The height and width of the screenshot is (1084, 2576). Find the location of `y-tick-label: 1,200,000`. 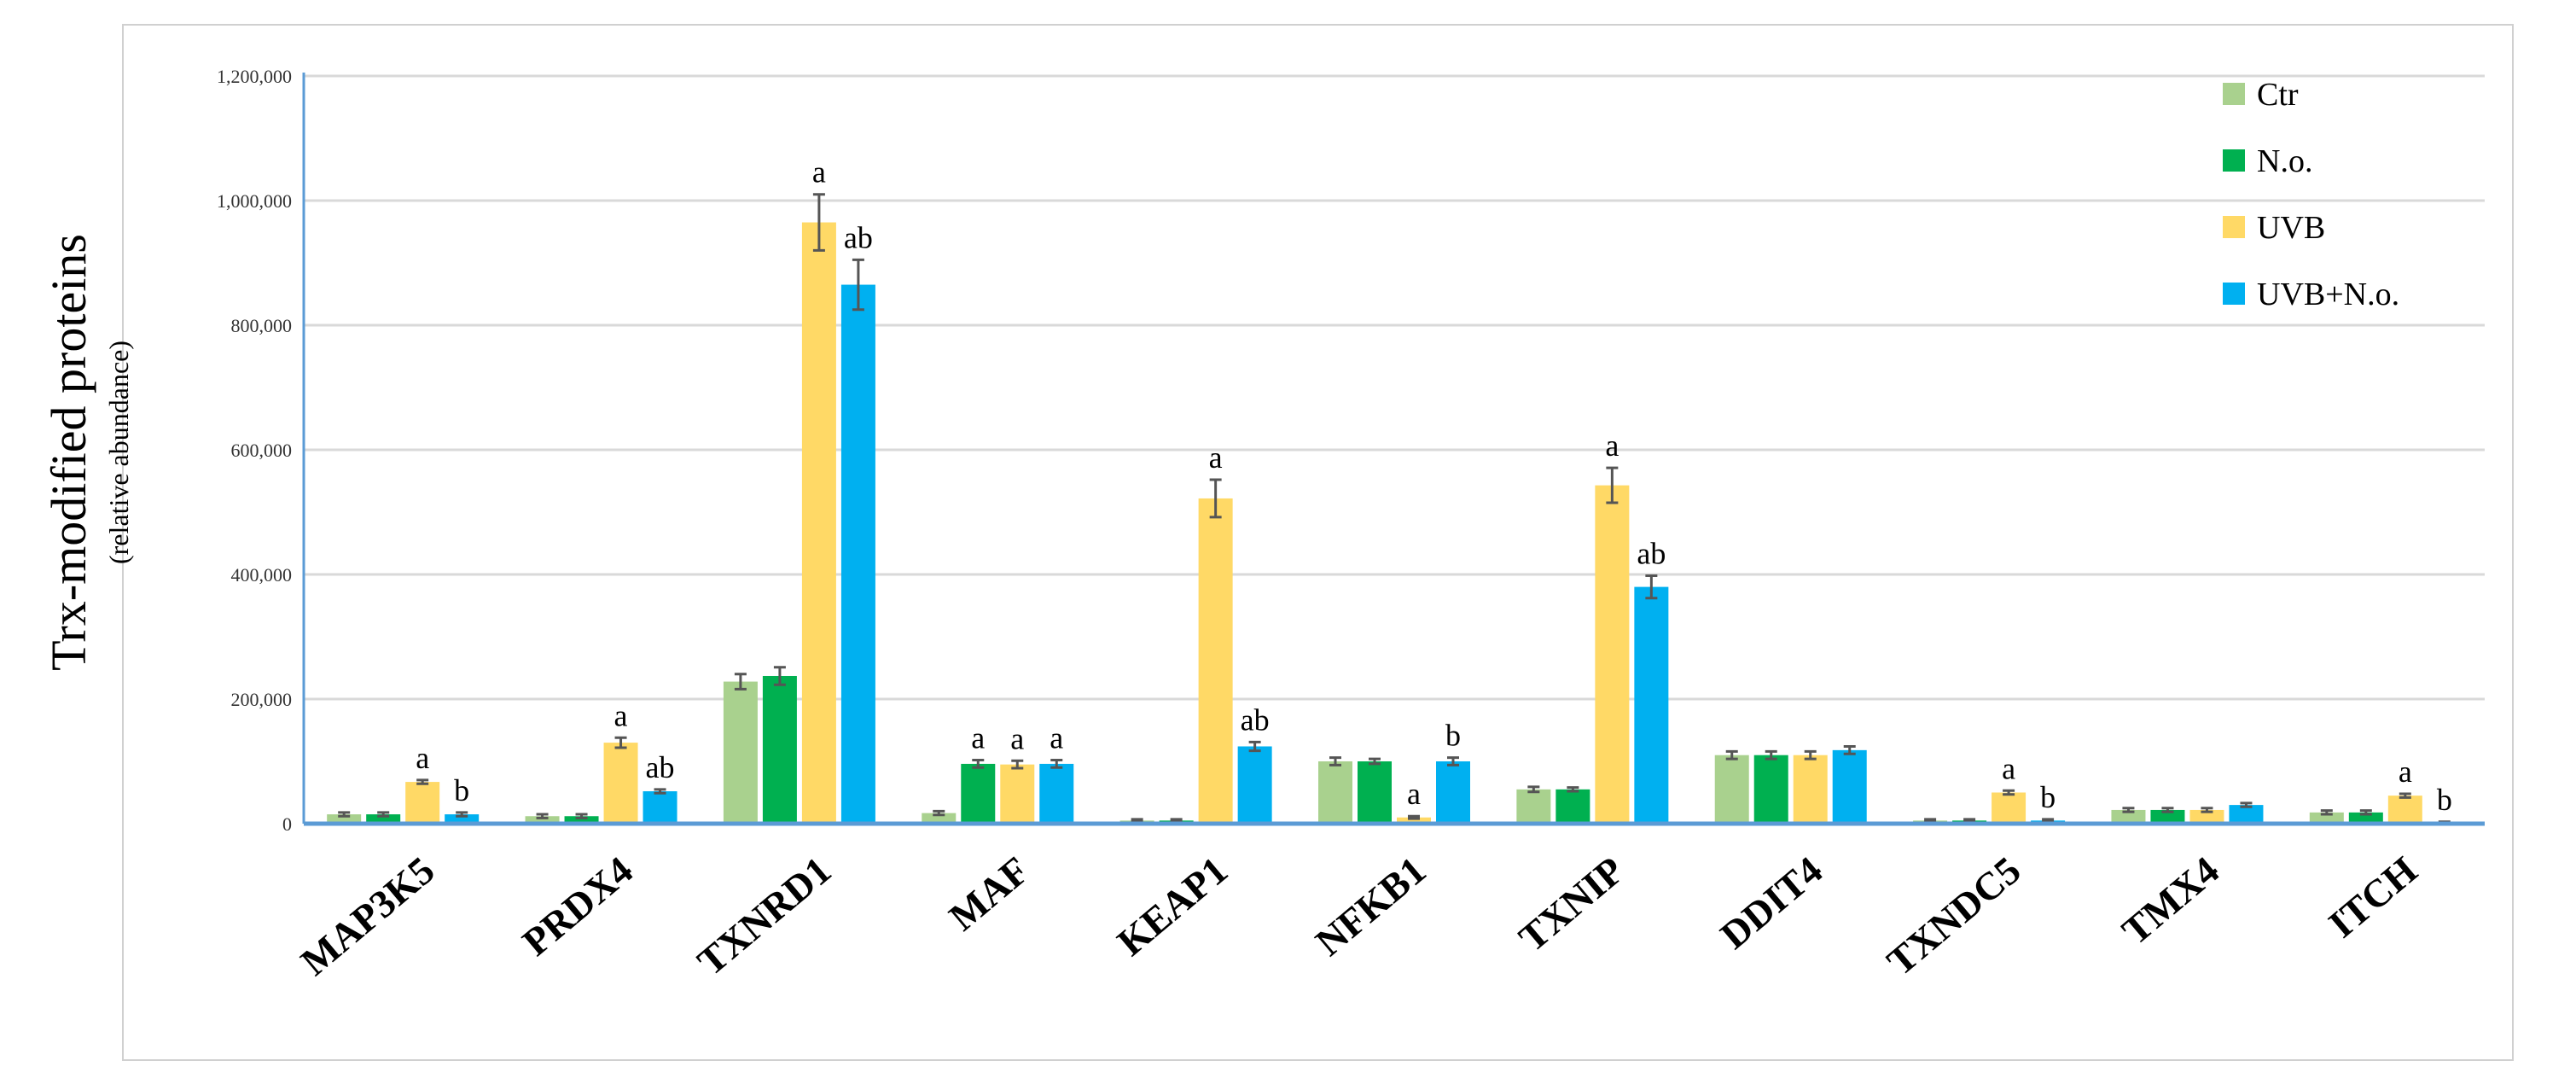

y-tick-label: 1,200,000 is located at coordinates (255, 76).